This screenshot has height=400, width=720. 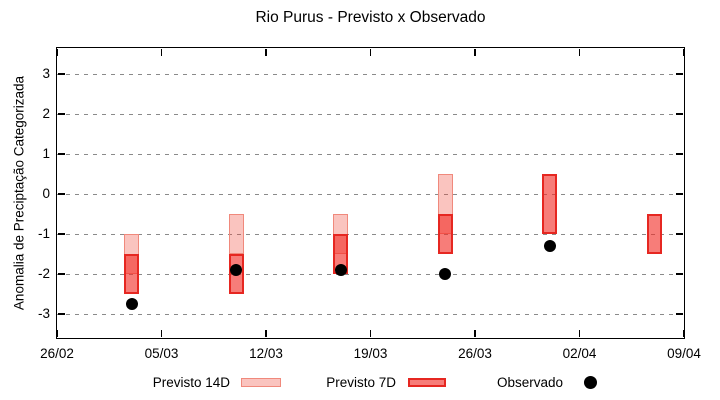 What do you see at coordinates (43, 313) in the screenshot?
I see `y-tick-label: -3` at bounding box center [43, 313].